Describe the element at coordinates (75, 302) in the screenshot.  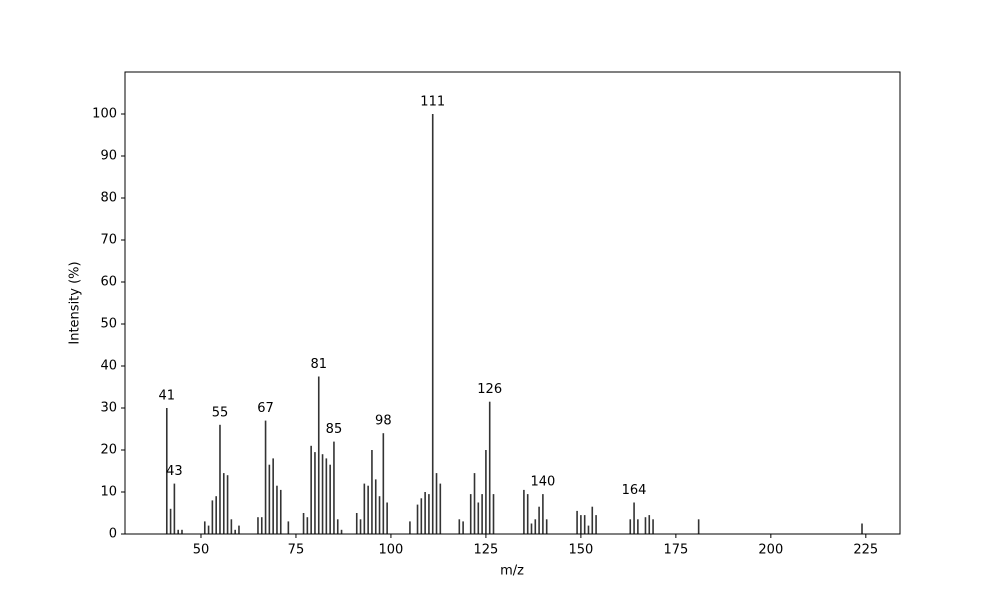
I see `y-axis-label: Intensity (%)` at that location.